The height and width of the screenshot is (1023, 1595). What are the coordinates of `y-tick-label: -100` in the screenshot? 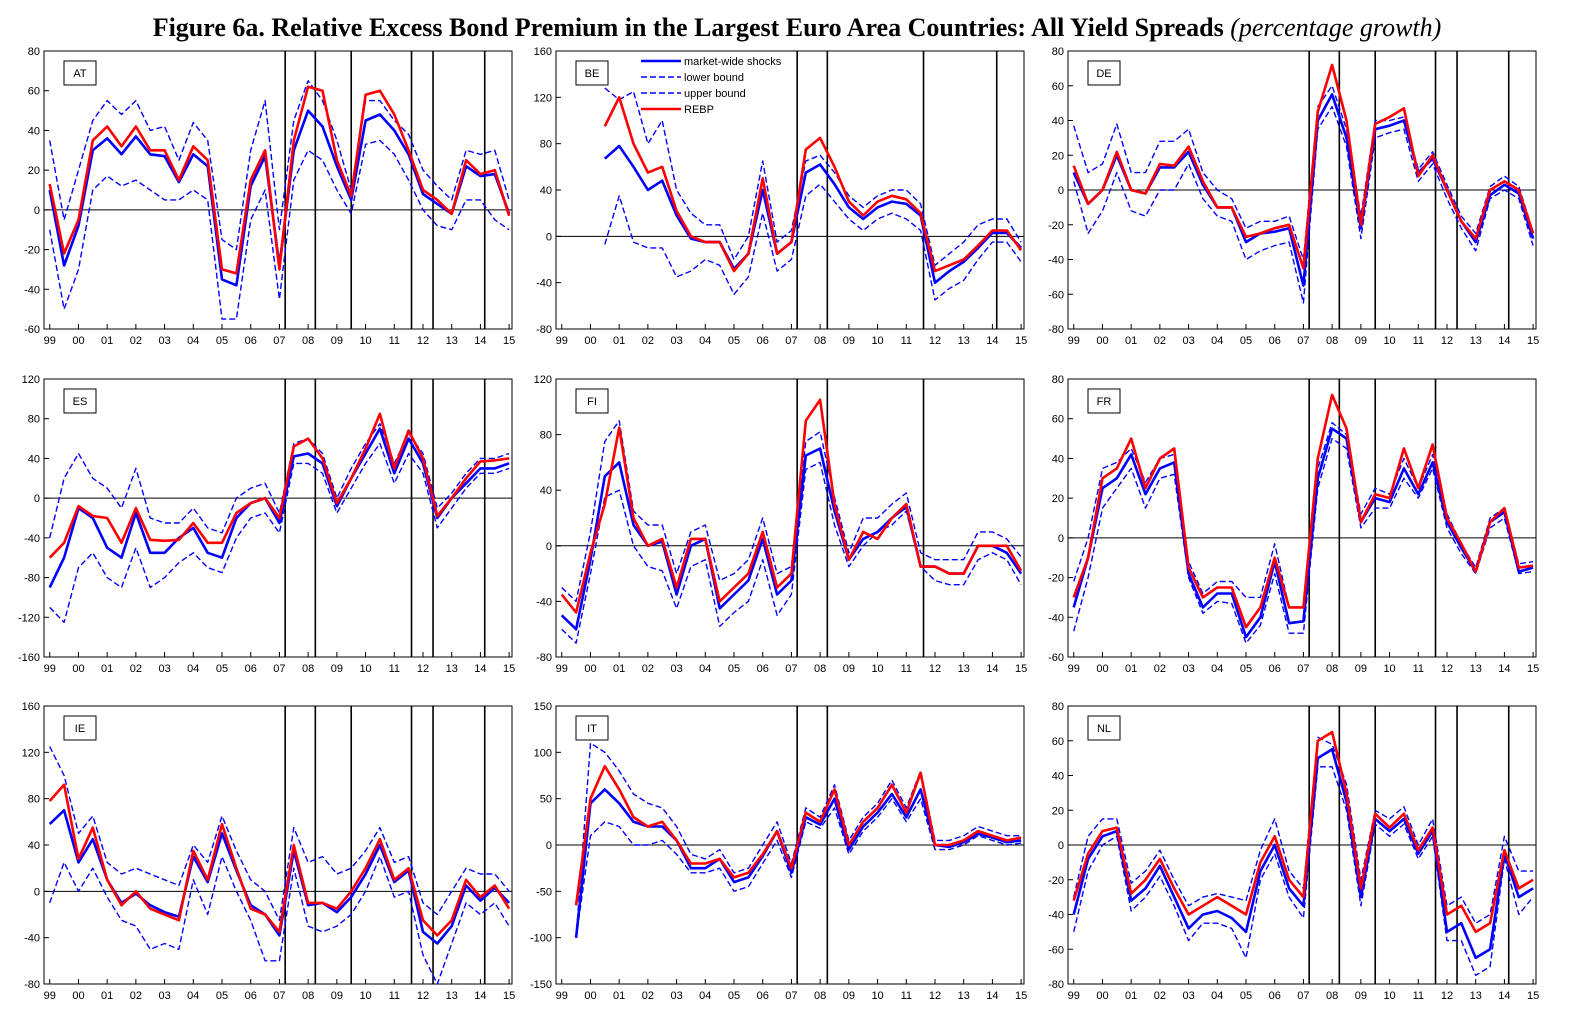 It's located at (541, 939).